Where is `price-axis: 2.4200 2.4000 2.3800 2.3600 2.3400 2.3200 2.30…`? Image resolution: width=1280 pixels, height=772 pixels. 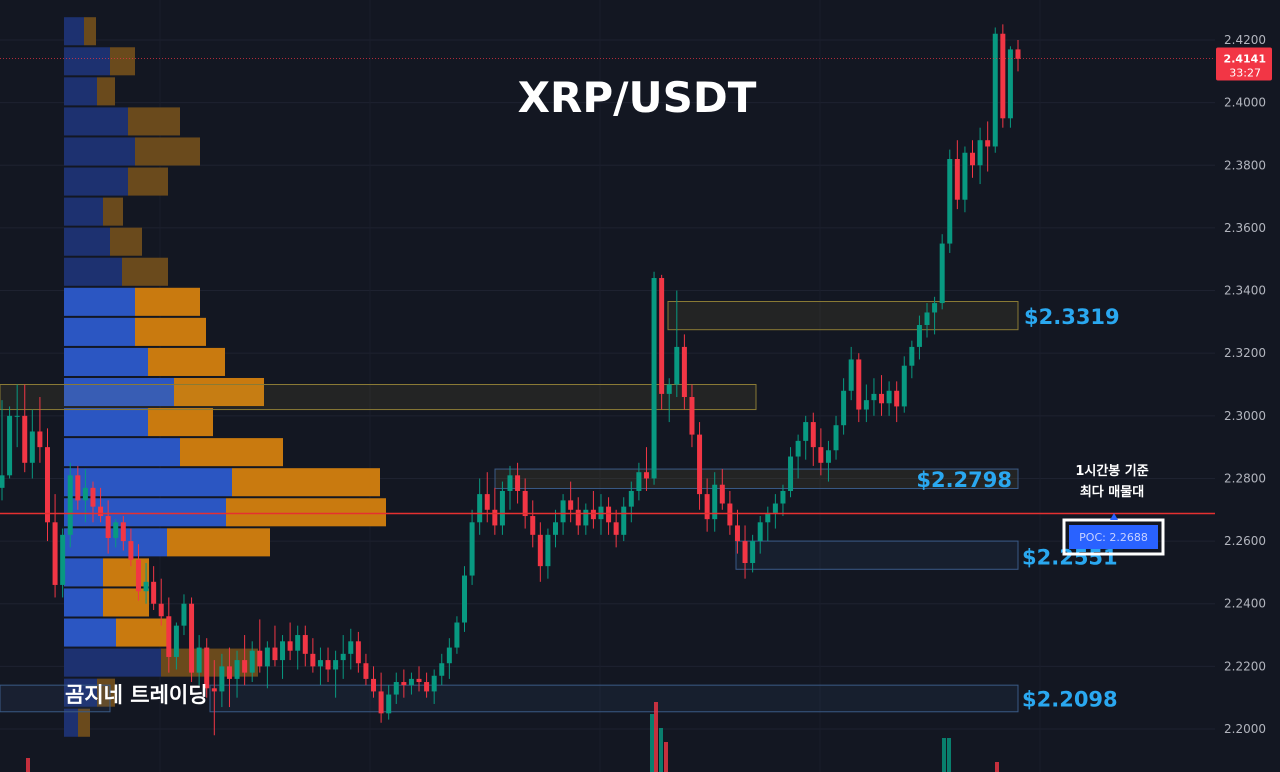
price-axis: 2.4200 2.4000 2.3800 2.3600 2.3400 2.3200 2.30… is located at coordinates (1247, 386).